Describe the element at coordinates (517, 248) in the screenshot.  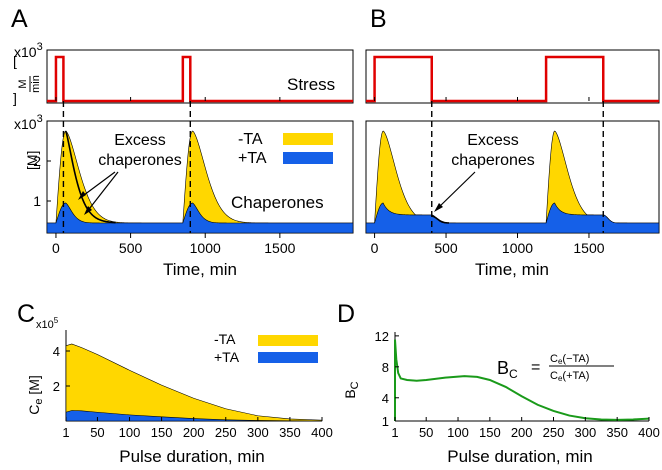
I see `x-tick-label-b-1000: 1000` at that location.